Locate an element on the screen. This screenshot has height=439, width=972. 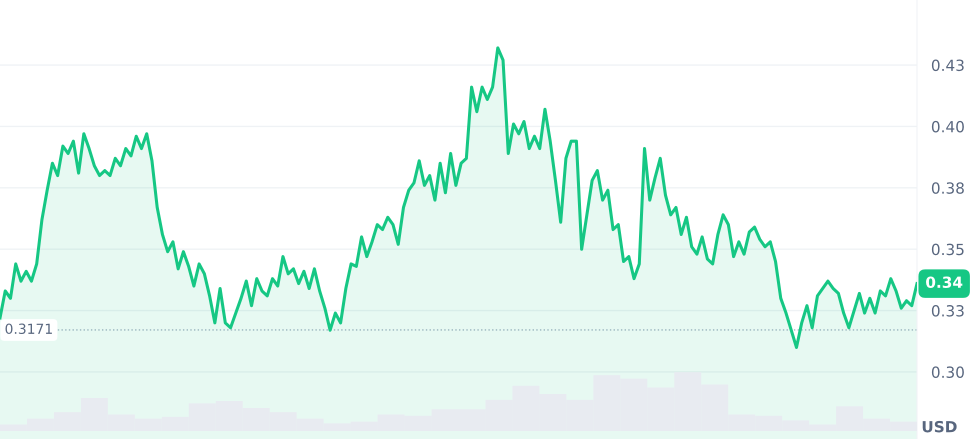
y-tick-label: 0.40 is located at coordinates (948, 126).